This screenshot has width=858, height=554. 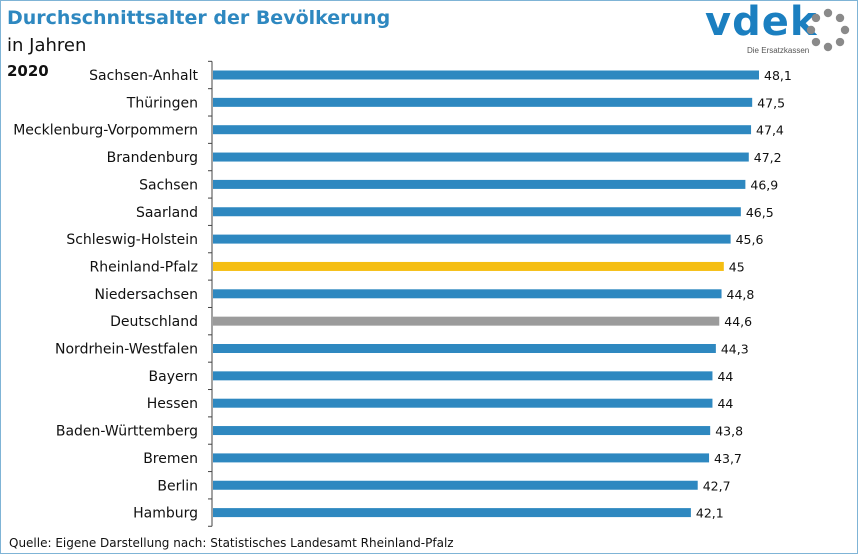 What do you see at coordinates (735, 349) in the screenshot?
I see `value-label-nordrhein-westfalen: 44,3` at bounding box center [735, 349].